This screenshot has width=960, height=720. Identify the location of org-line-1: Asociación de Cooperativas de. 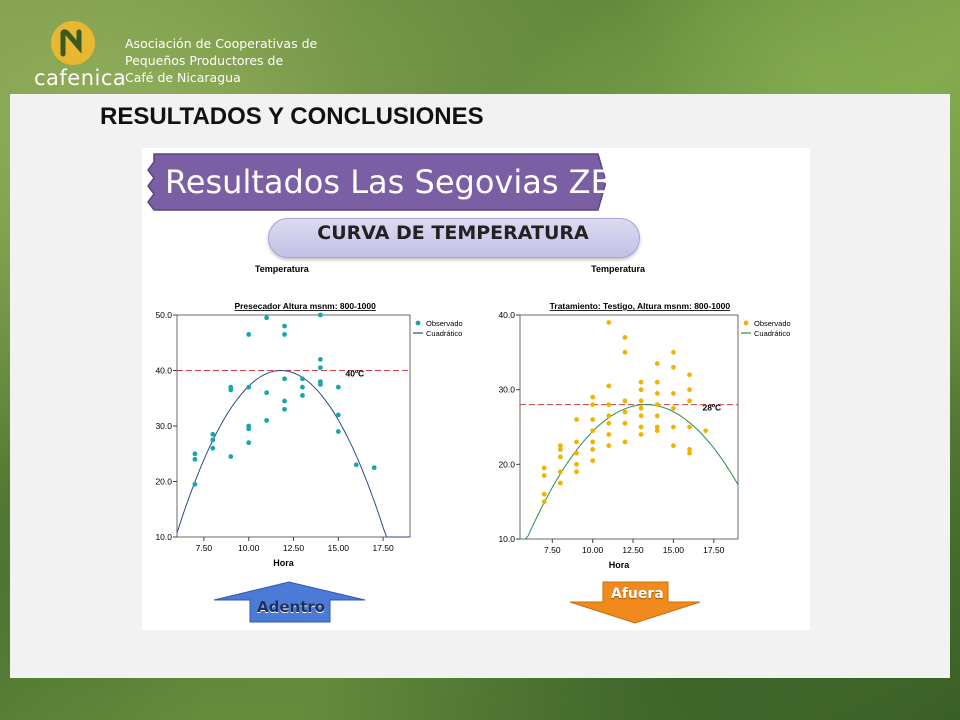
(221, 43).